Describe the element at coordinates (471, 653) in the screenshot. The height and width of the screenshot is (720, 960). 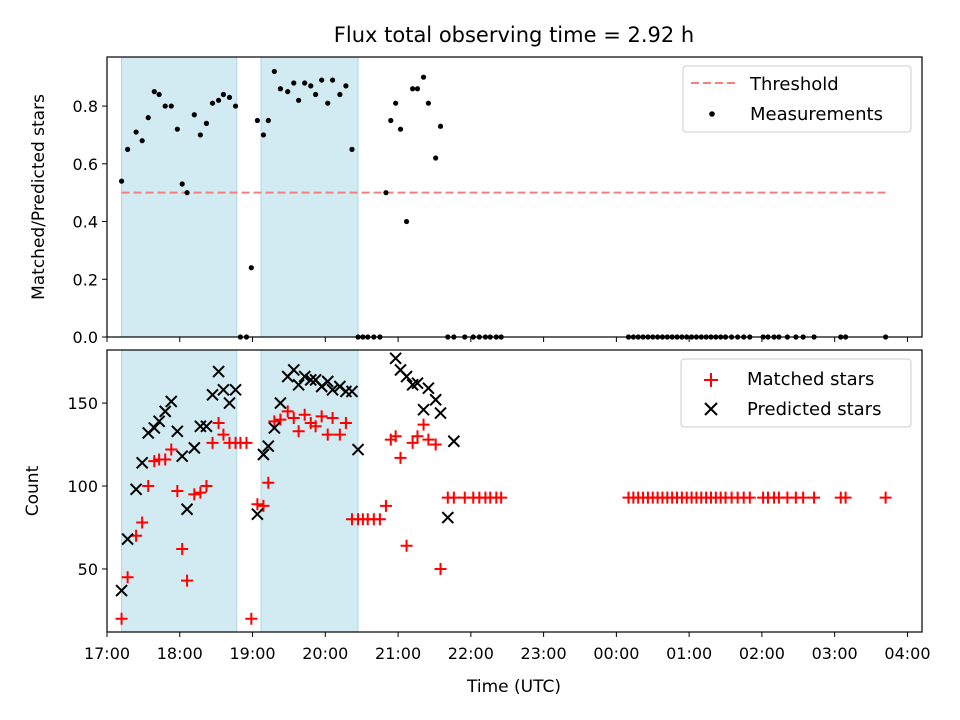
I see `x-tick-label: 22:00` at that location.